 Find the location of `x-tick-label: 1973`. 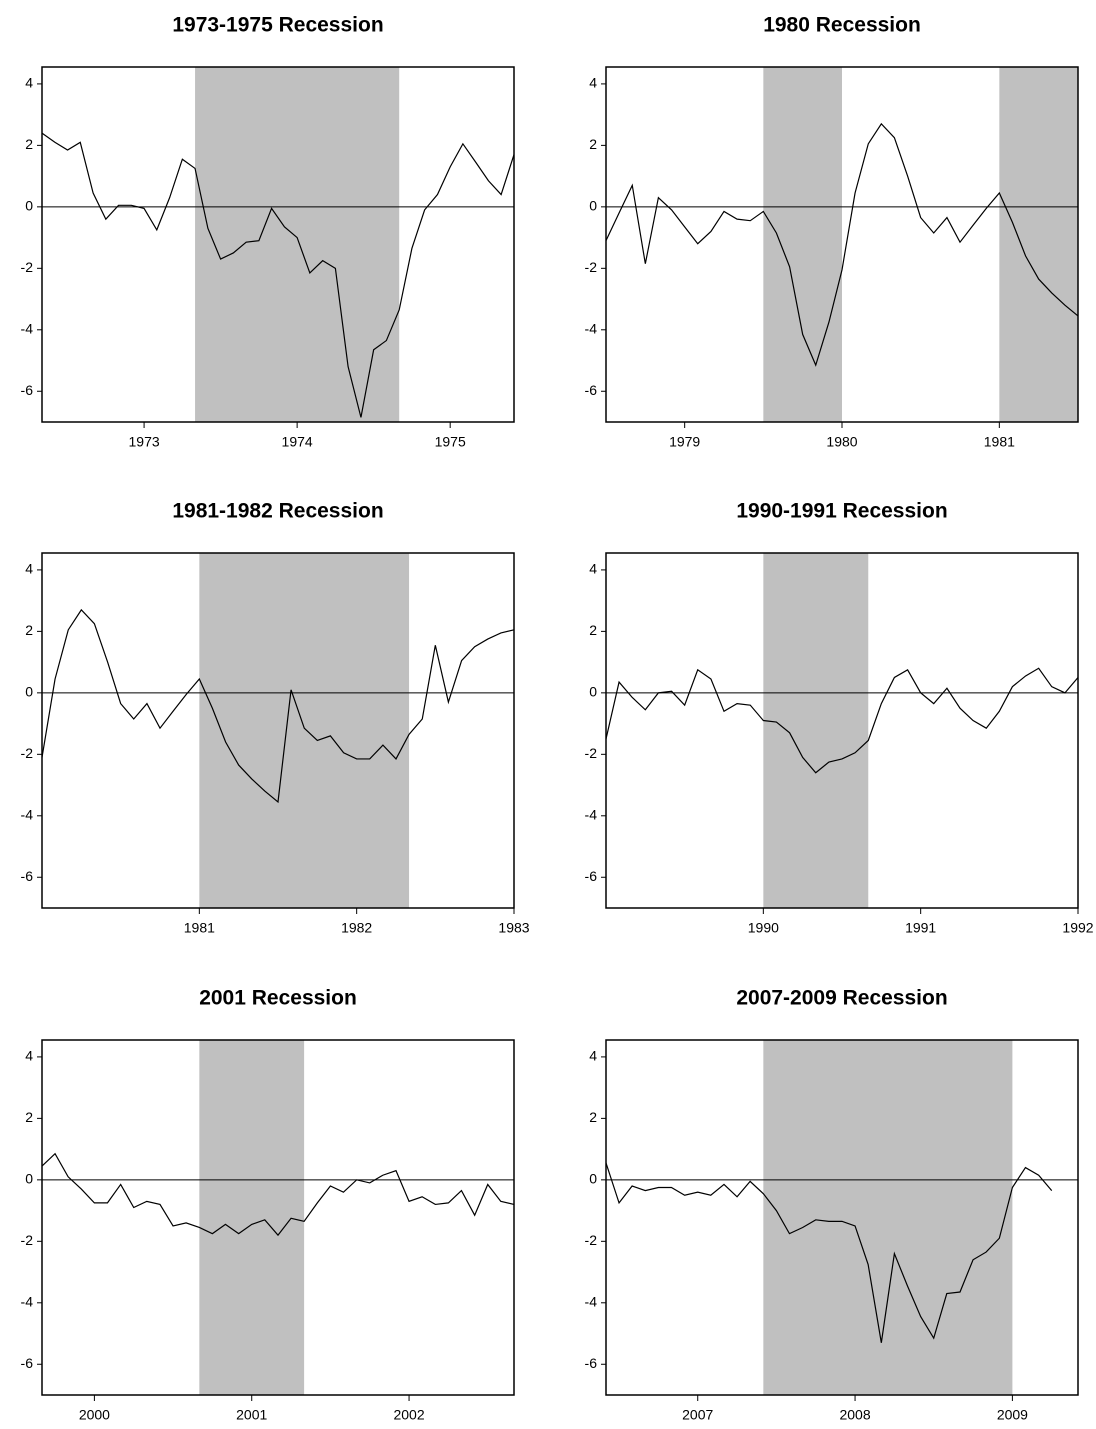

x-tick-label: 1973 is located at coordinates (144, 442).